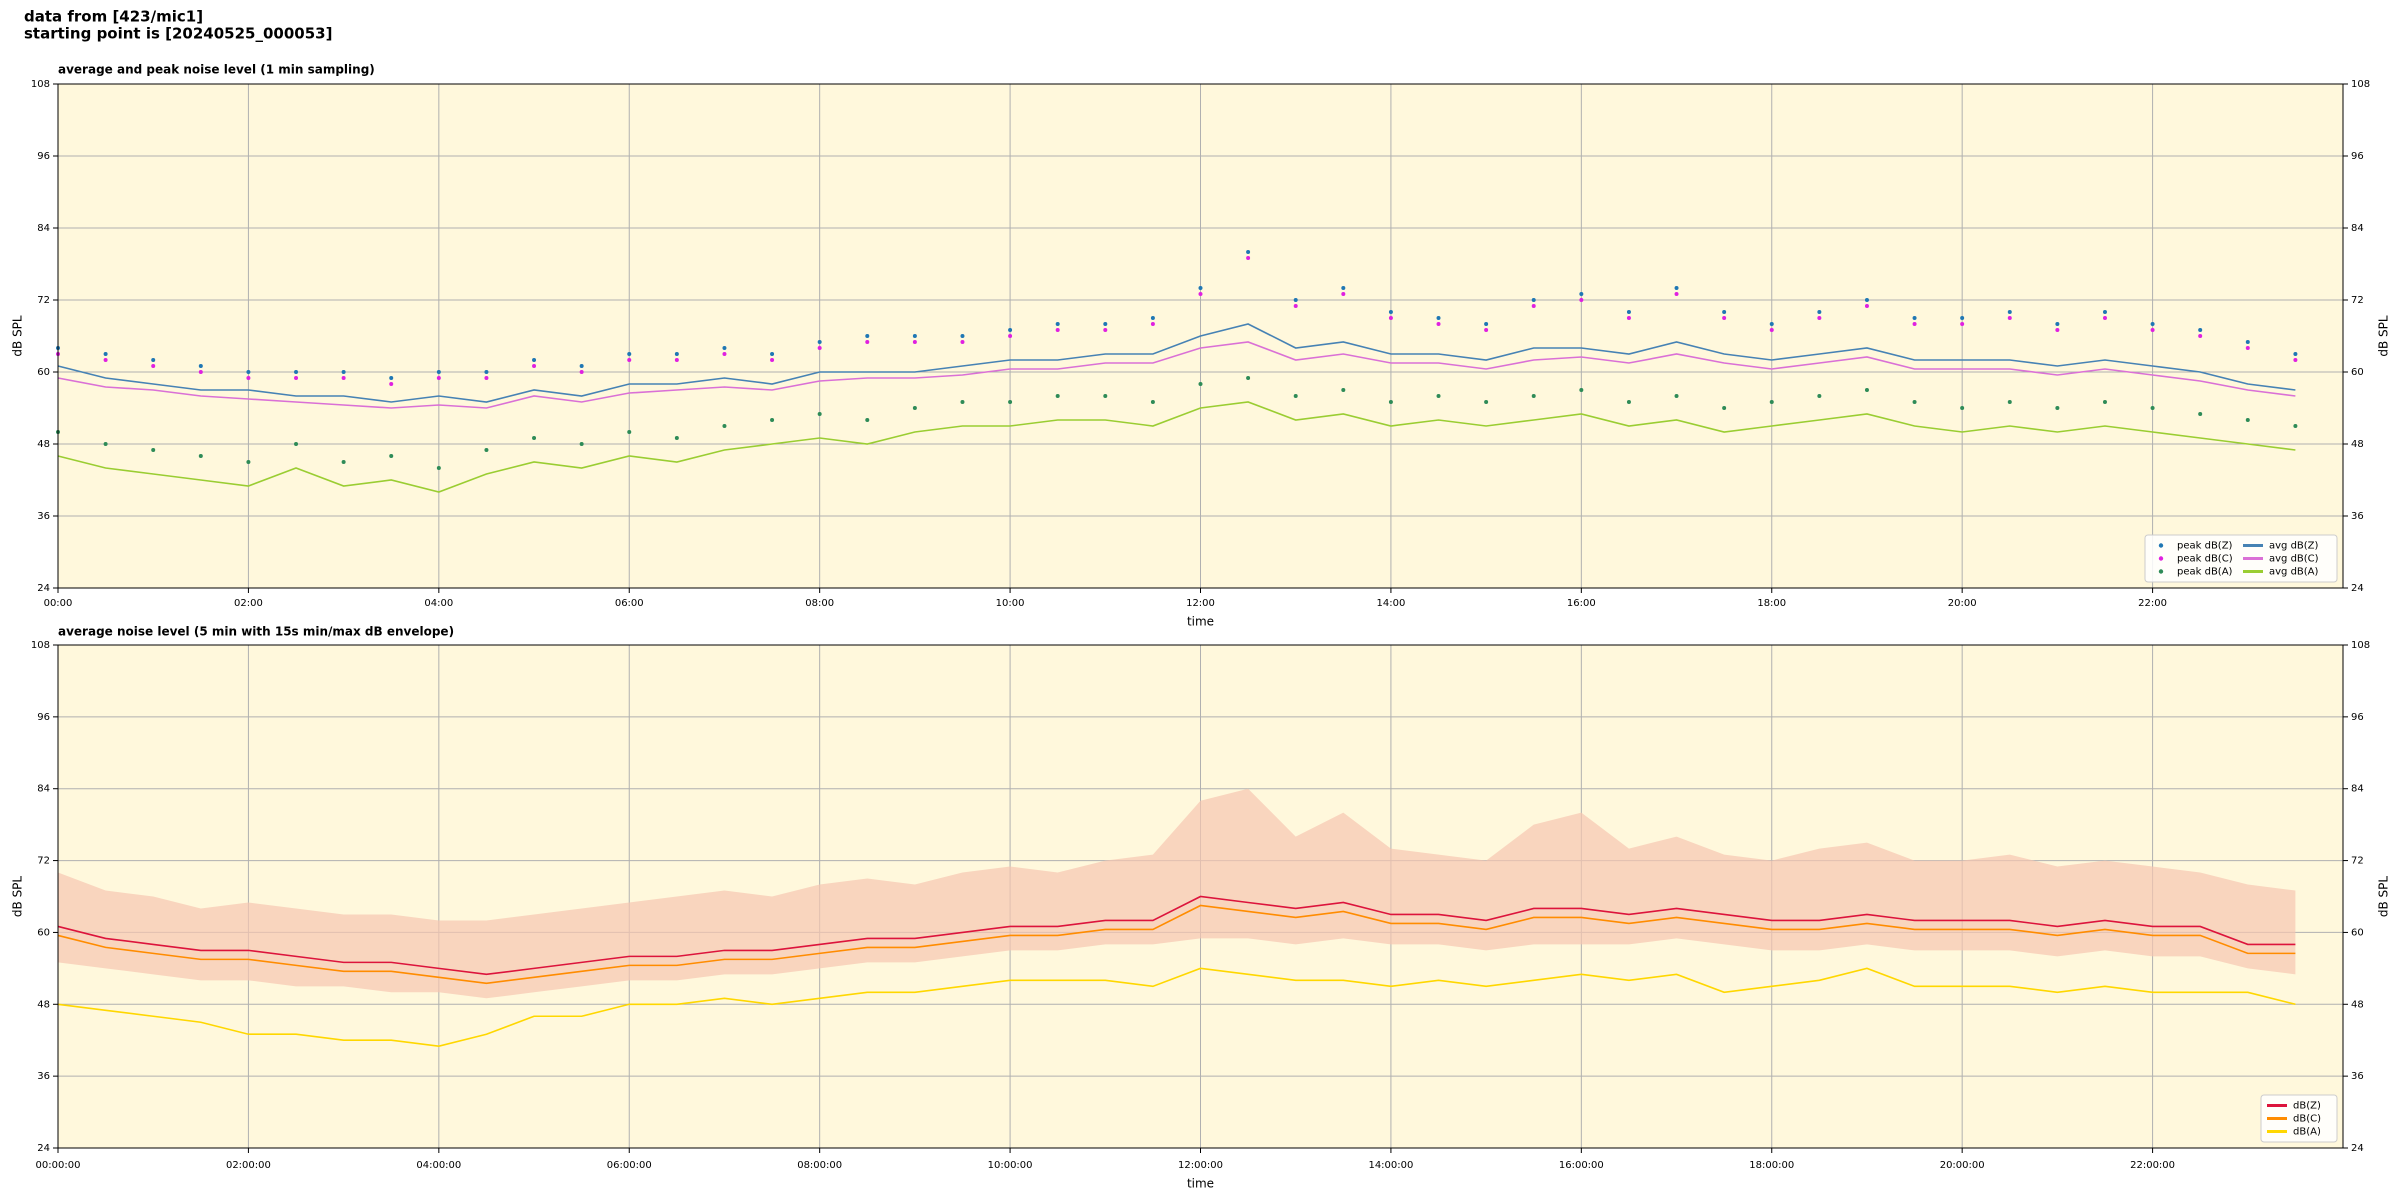  Describe the element at coordinates (1200, 1165) in the screenshot. I see `x-tick-label: 12:00:00` at that location.